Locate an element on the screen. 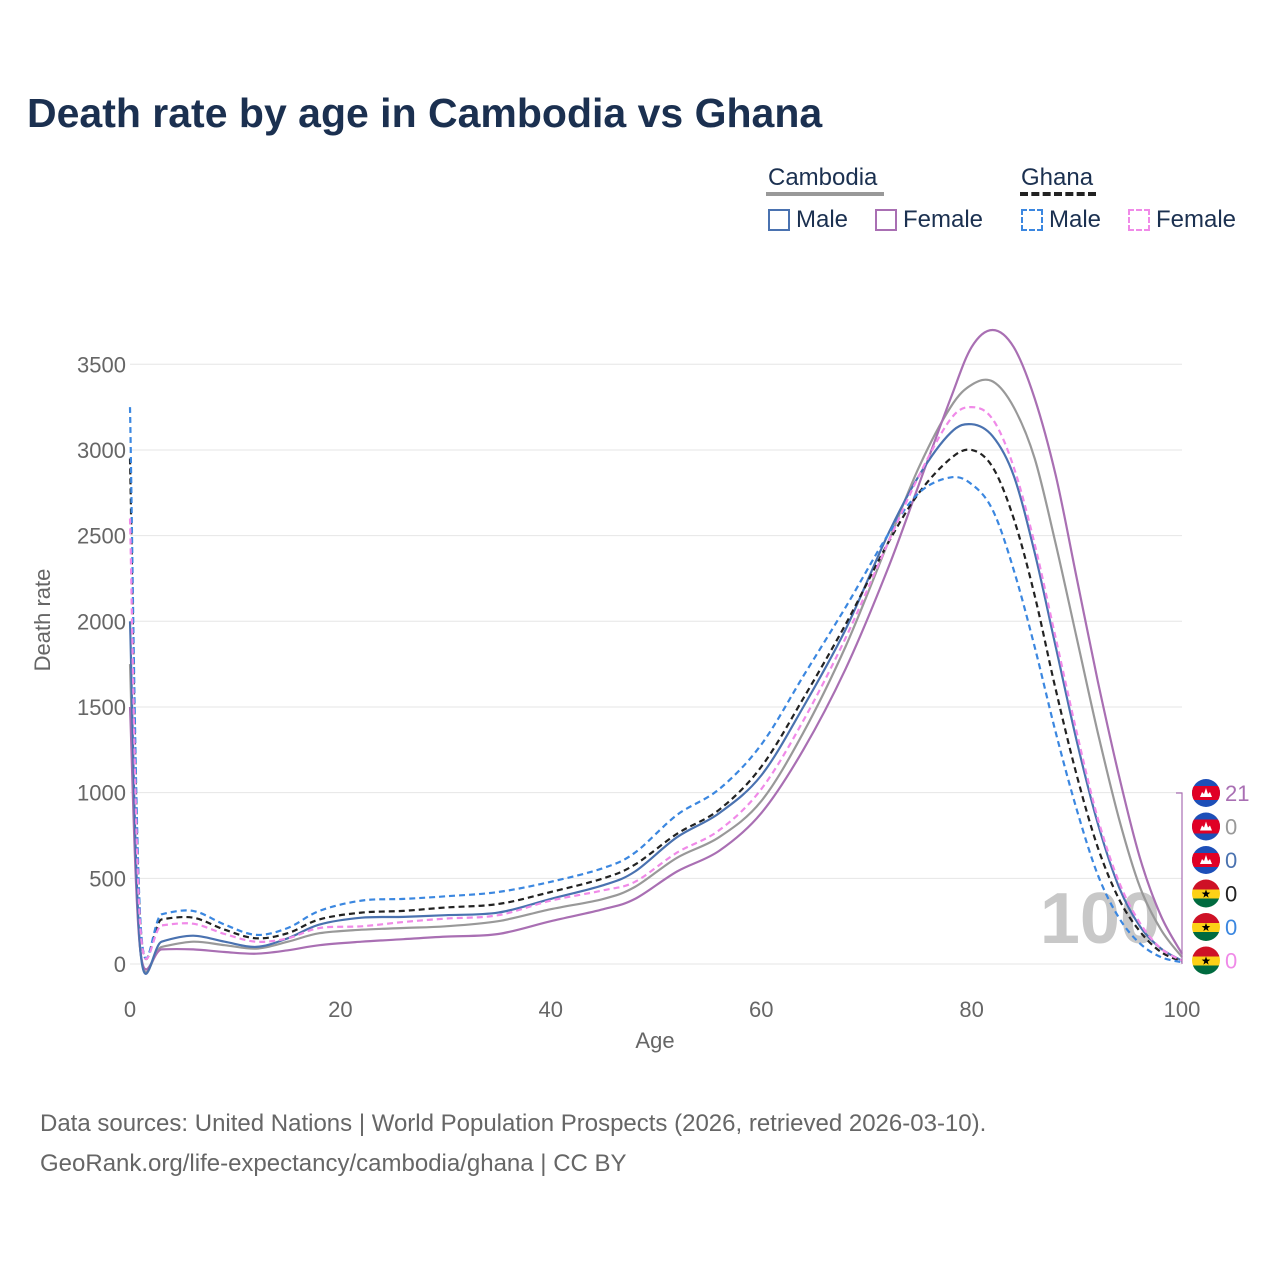  y-tick-label: 0 is located at coordinates (120, 964).